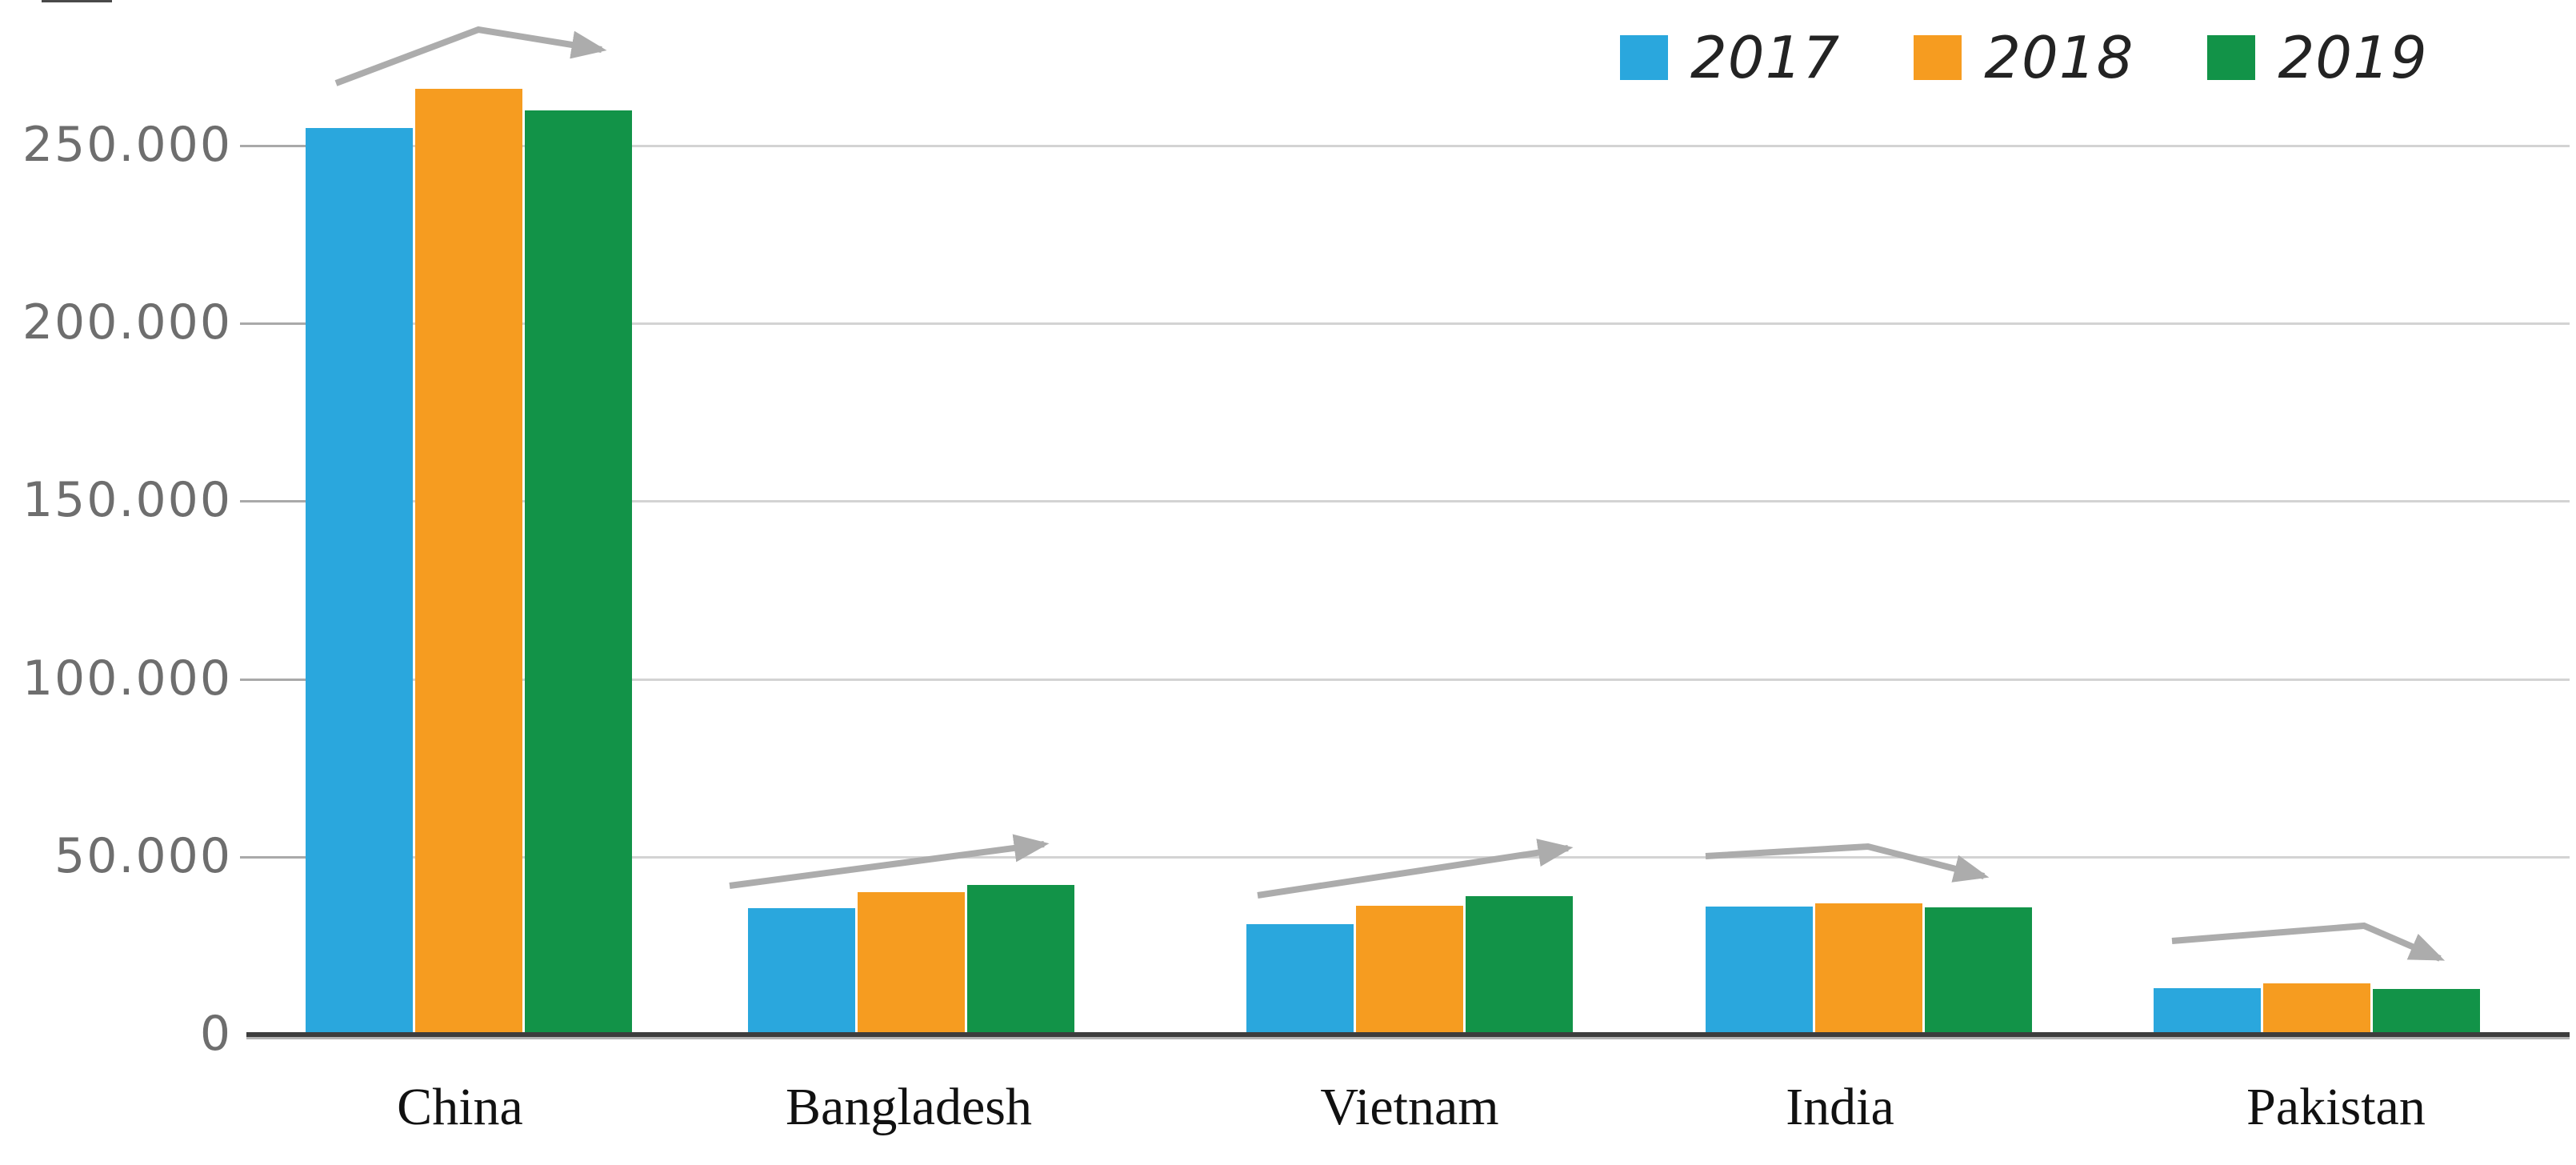  What do you see at coordinates (1409, 970) in the screenshot?
I see `bar-vietnam-2018` at bounding box center [1409, 970].